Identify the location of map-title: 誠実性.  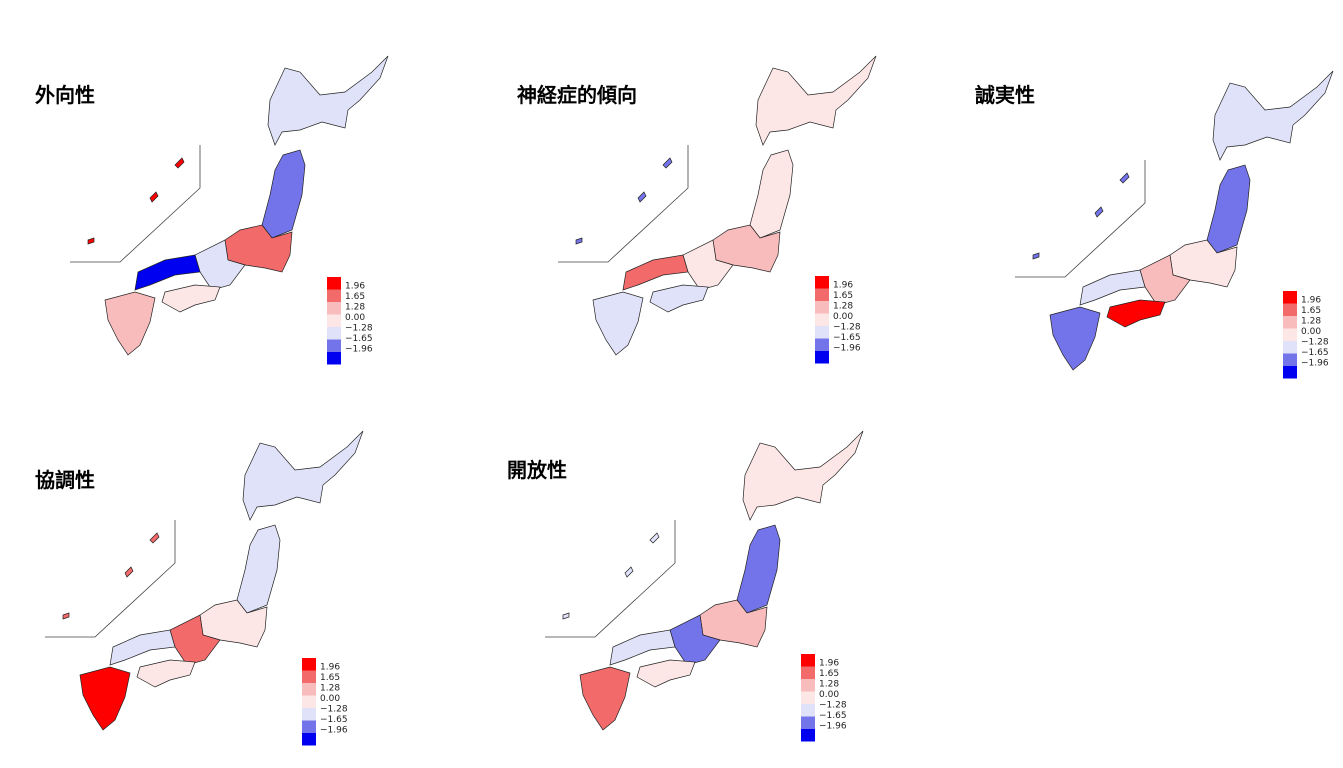
(1005, 95).